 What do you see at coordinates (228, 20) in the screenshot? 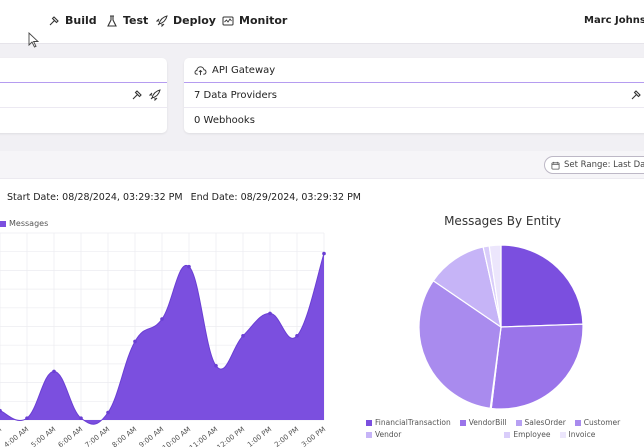
I see `monitor-icon` at bounding box center [228, 20].